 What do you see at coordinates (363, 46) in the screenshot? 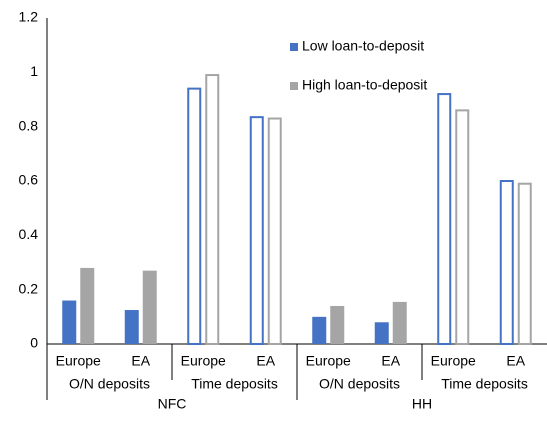
I see `legend-label: Low loan-to-deposit` at bounding box center [363, 46].